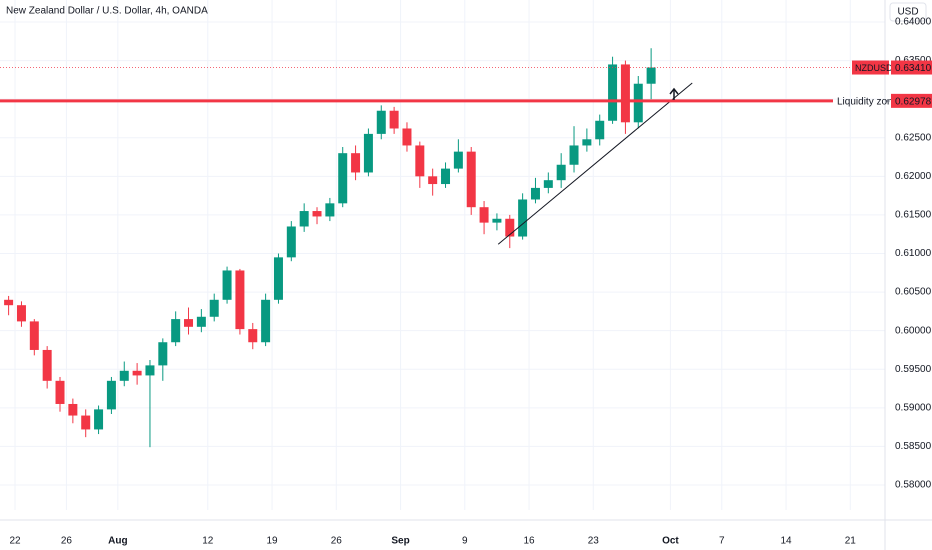  Describe the element at coordinates (674, 91) in the screenshot. I see `arrow-head` at that location.